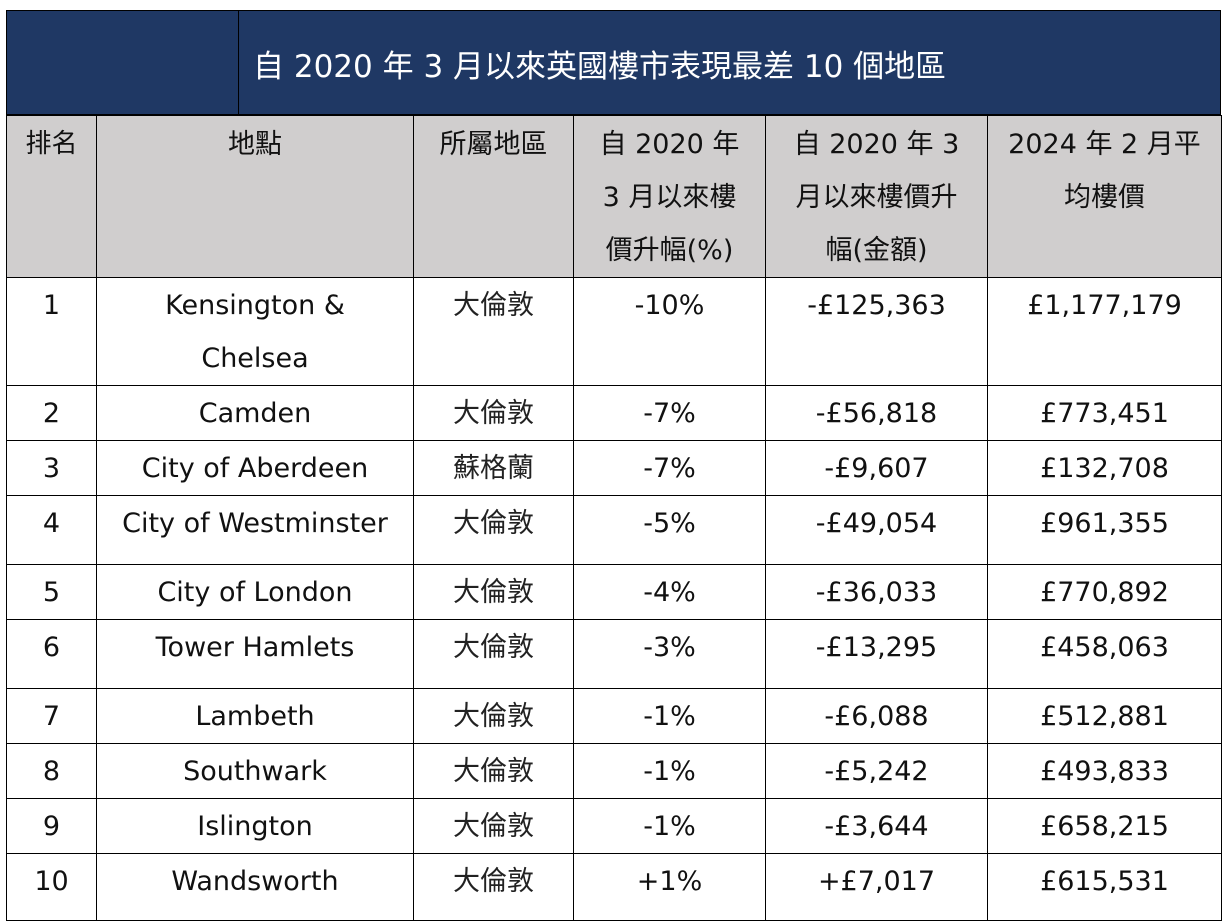 This screenshot has width=1228, height=924. What do you see at coordinates (1104, 413) in the screenshot?
I see `price-cell: £773,451` at bounding box center [1104, 413].